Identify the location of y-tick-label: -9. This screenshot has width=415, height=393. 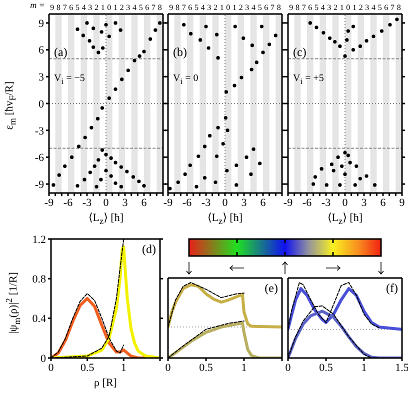
(39, 184).